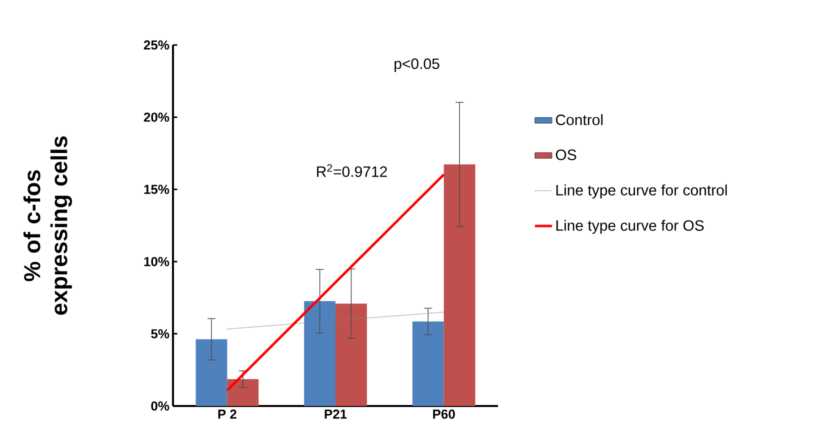  I want to click on y-tick-label: 25%, so click(157, 45).